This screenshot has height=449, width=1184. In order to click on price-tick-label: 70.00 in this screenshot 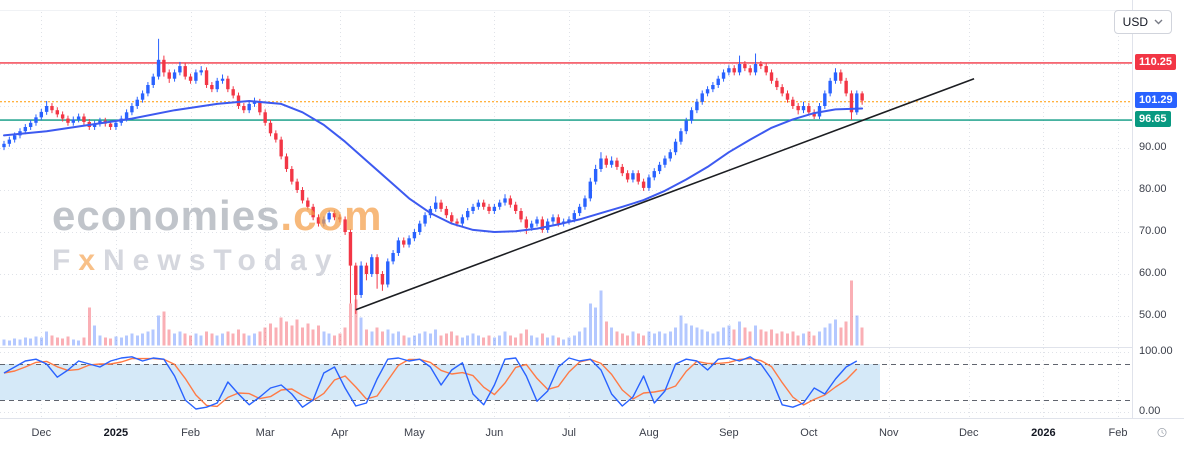, I will do `click(1153, 231)`.